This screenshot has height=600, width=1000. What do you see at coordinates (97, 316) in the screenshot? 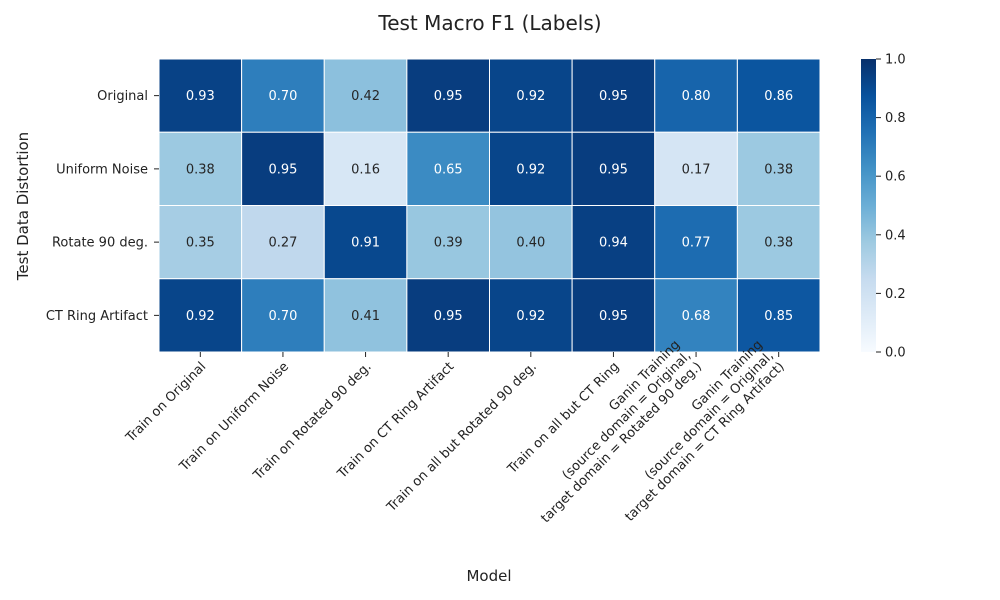
I see `y-tick-label: CT Ring Artifact` at bounding box center [97, 316].